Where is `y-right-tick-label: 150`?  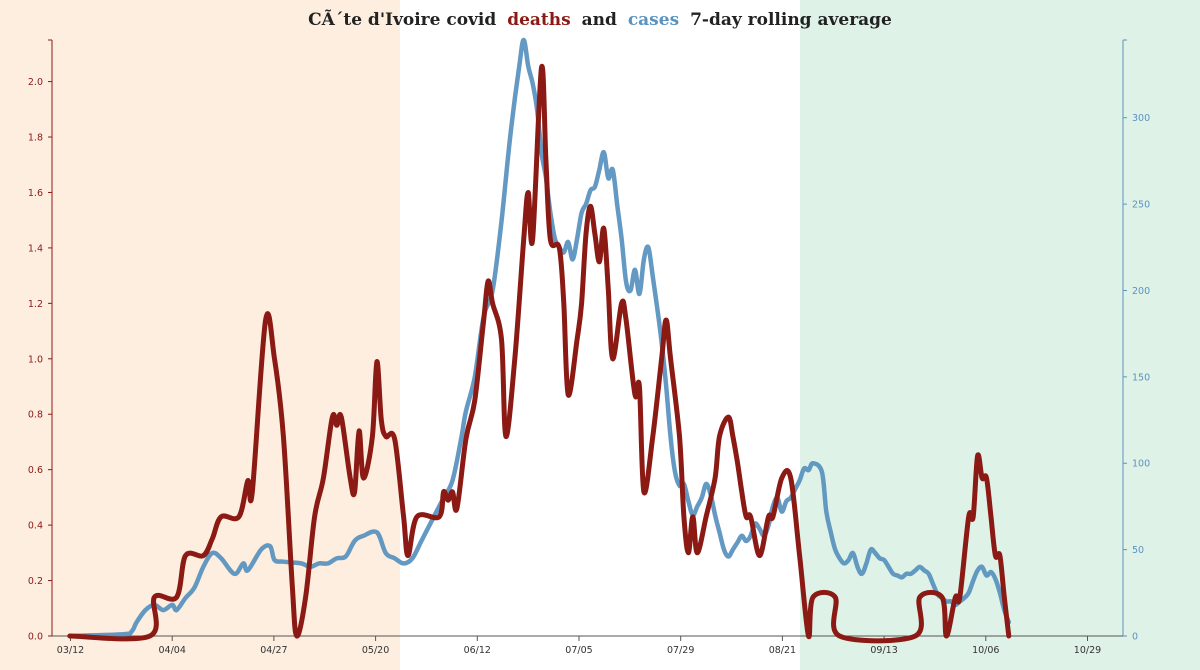 y-right-tick-label: 150 is located at coordinates (1141, 377).